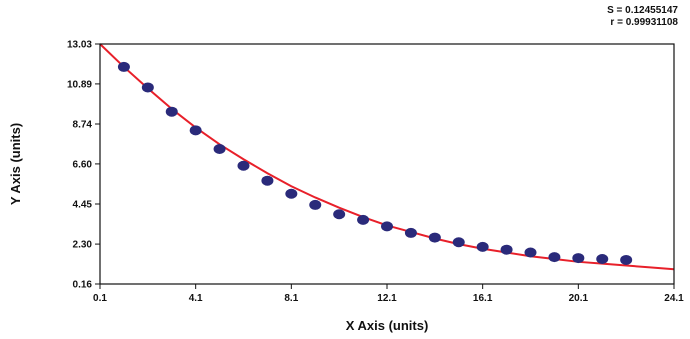  Describe the element at coordinates (674, 298) in the screenshot. I see `x-tick-label: 24.1` at that location.